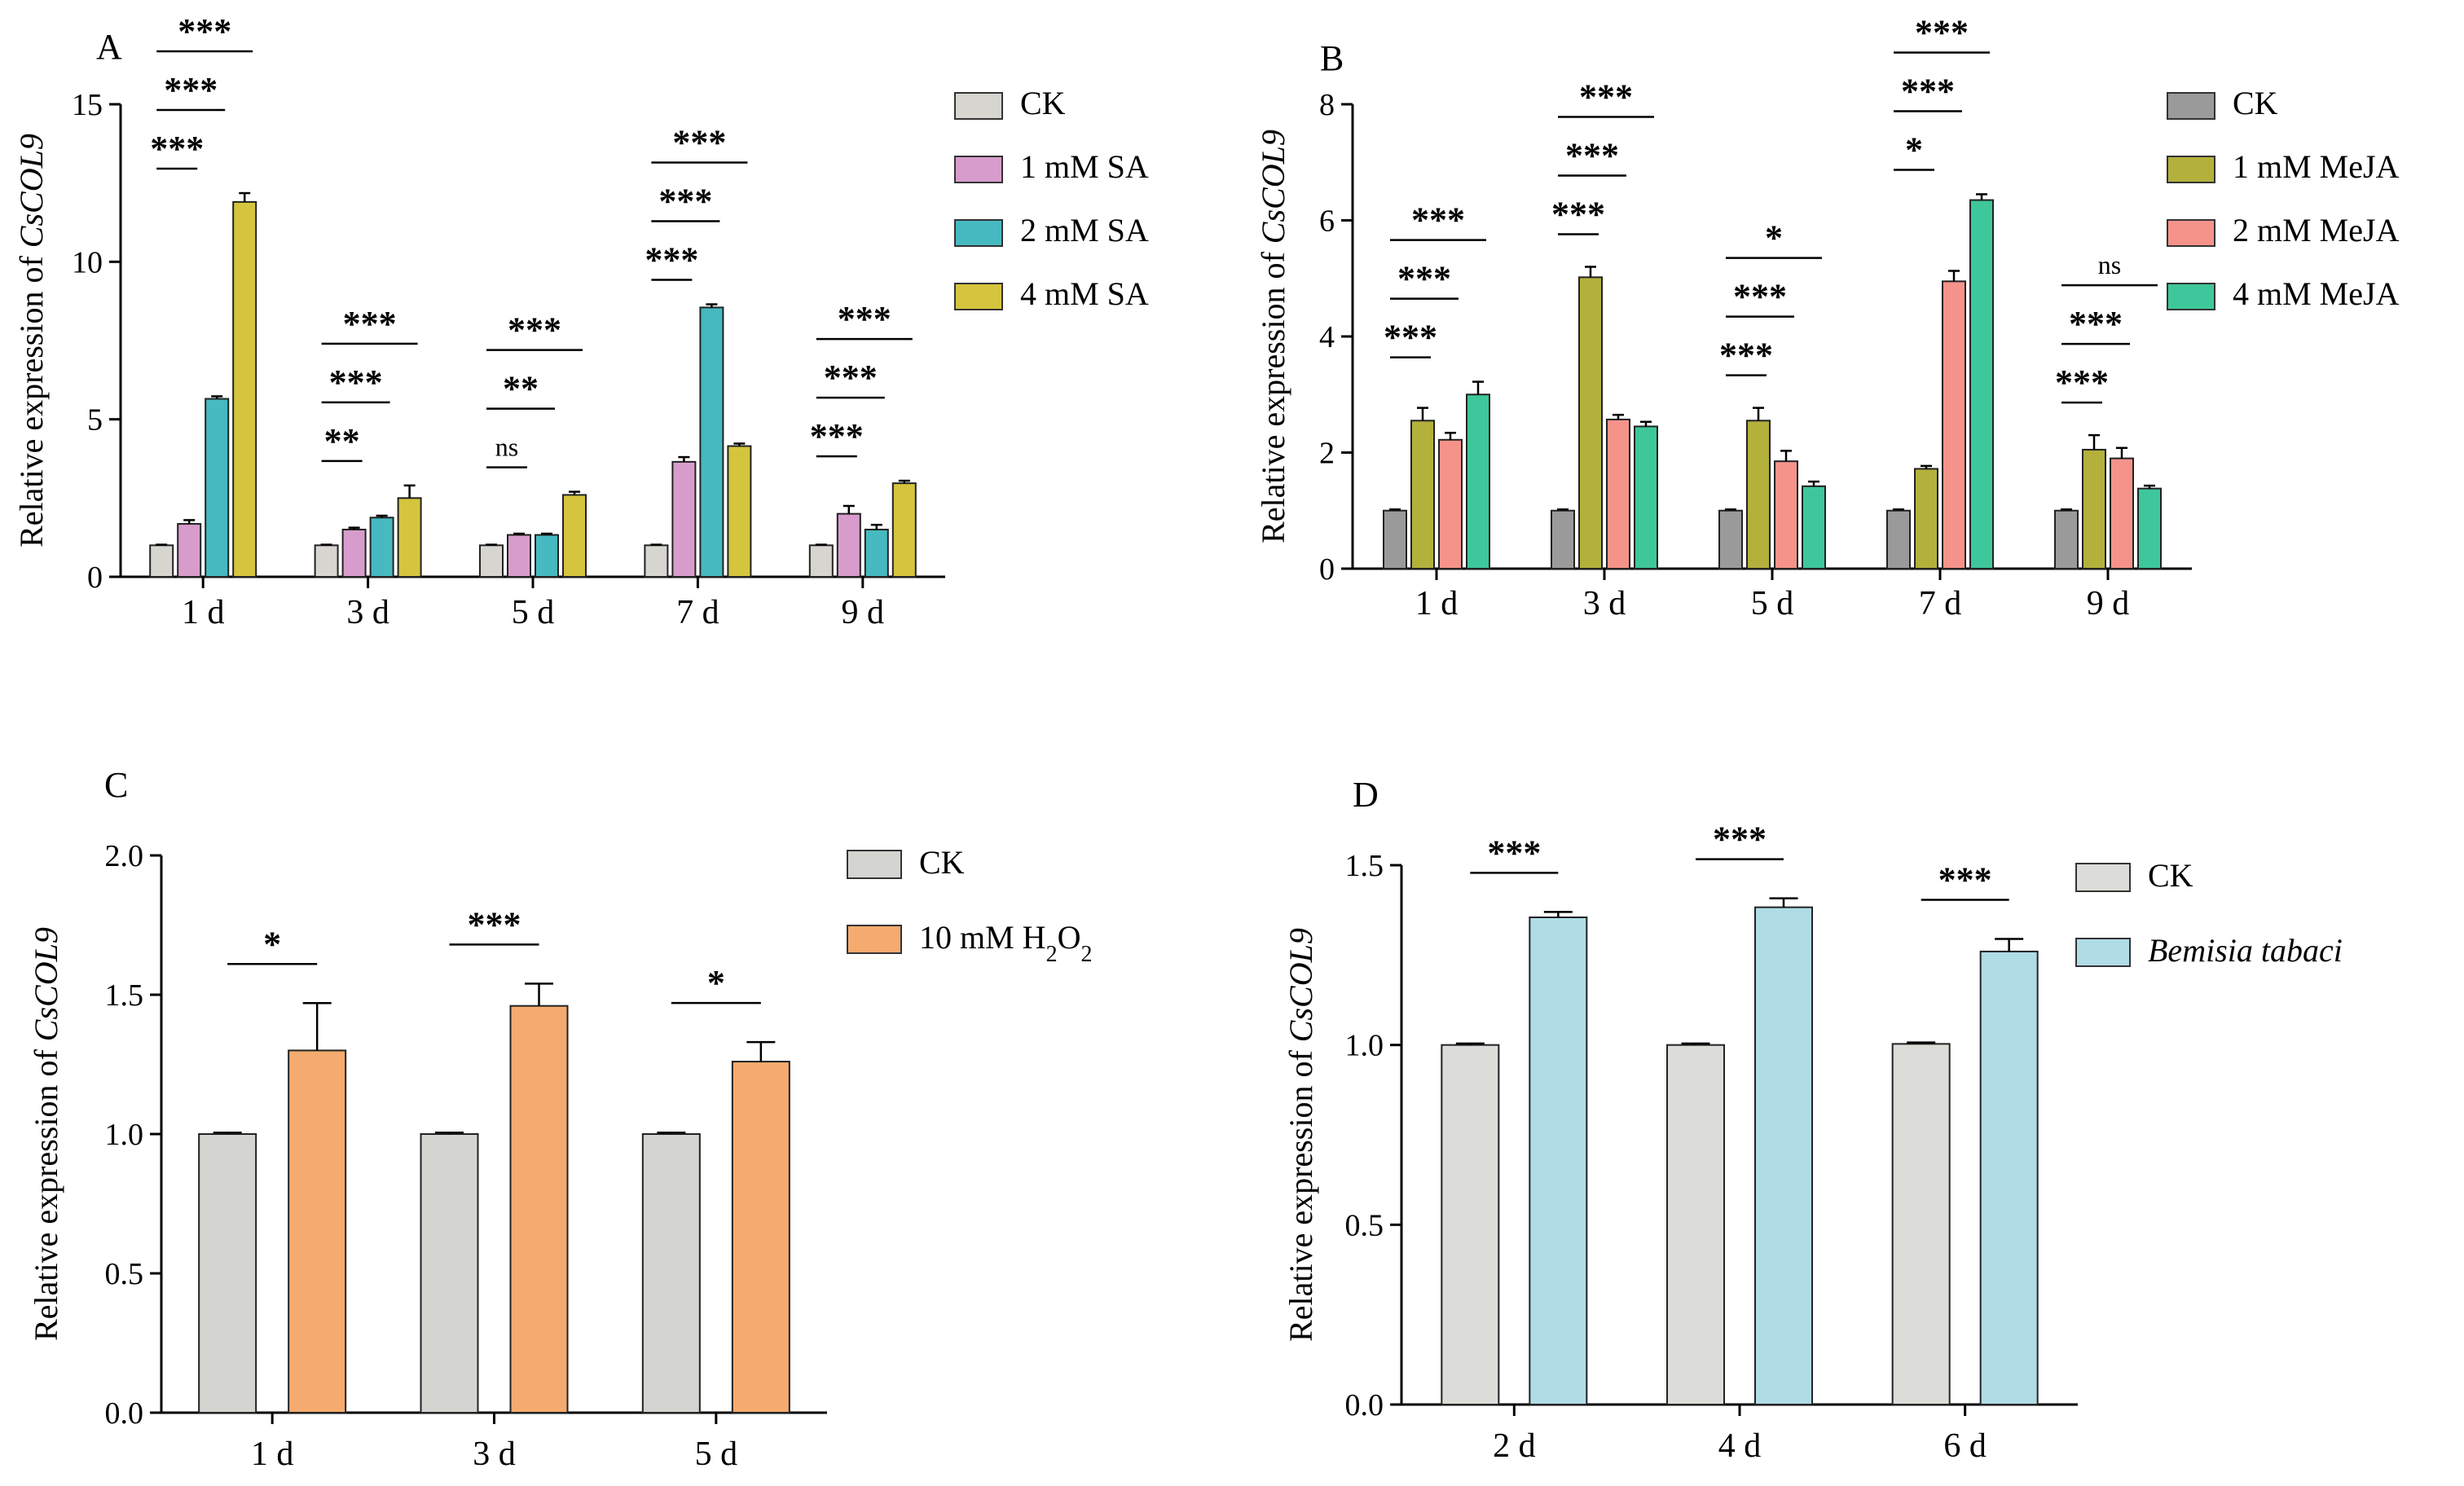 The image size is (2464, 1486). I want to click on y-tick-label: 0, so click(1327, 569).